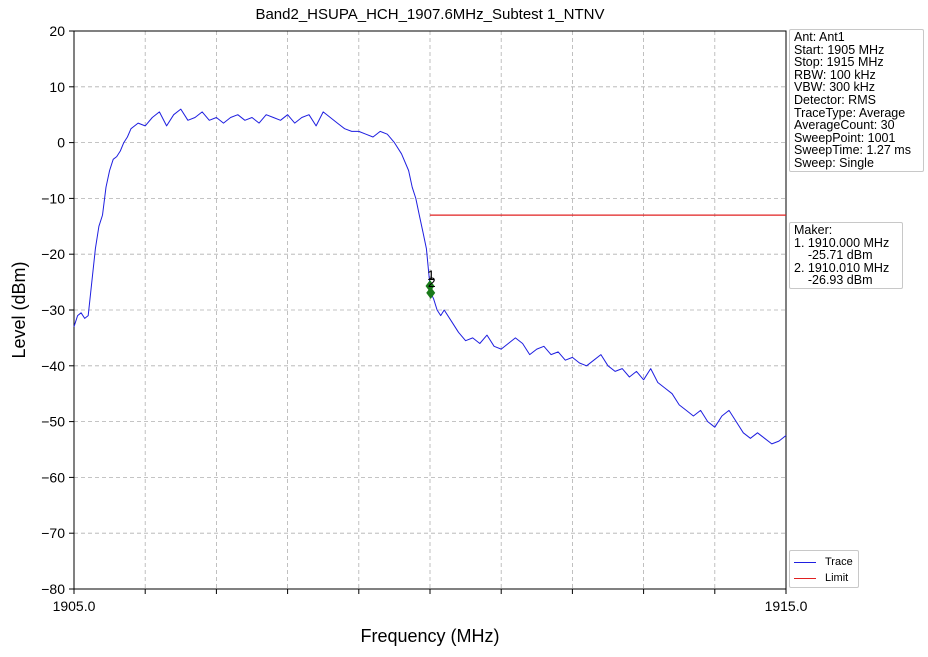 Image resolution: width=928 pixels, height=657 pixels. I want to click on y-tick-label: 0, so click(61, 143).